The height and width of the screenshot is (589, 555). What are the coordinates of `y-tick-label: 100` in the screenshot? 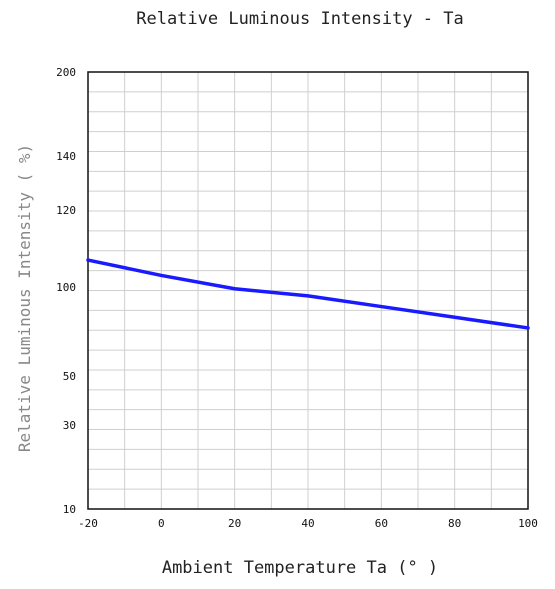 It's located at (66, 287).